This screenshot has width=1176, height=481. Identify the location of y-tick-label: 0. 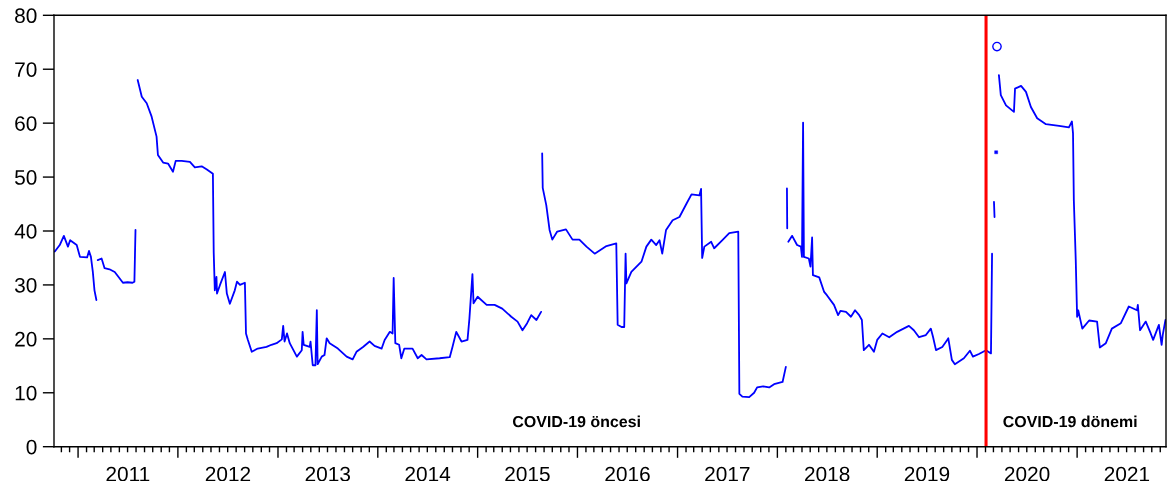
(31, 447).